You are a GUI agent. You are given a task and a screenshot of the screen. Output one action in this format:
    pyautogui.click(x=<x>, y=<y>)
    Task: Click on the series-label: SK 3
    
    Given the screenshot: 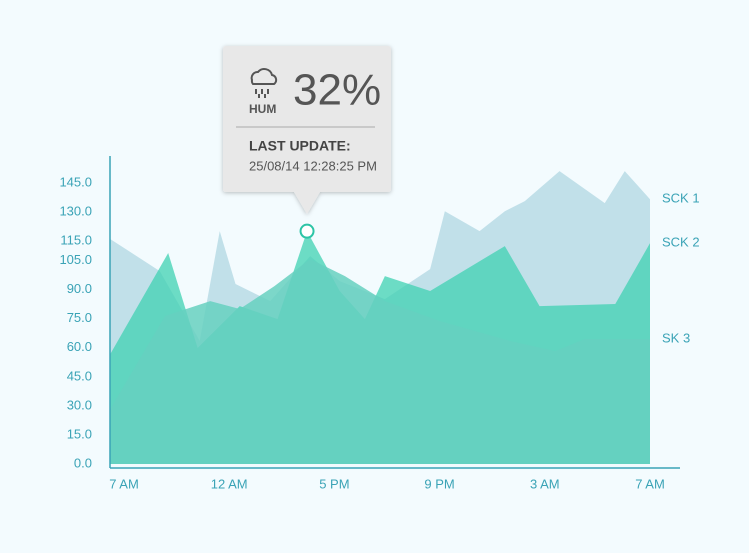 What is the action you would take?
    pyautogui.click(x=676, y=337)
    